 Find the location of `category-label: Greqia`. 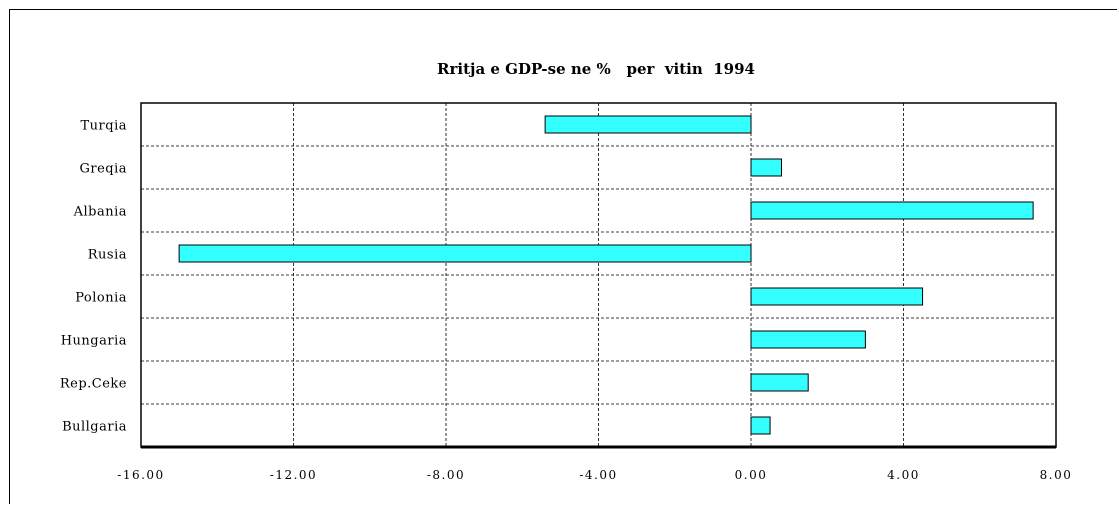

category-label: Greqia is located at coordinates (103, 169).